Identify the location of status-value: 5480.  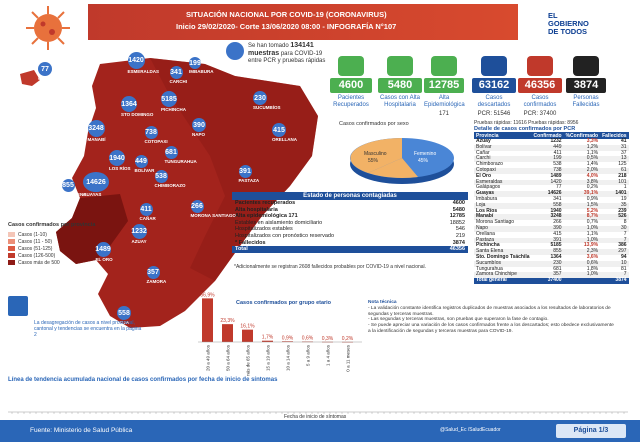
(458, 209).